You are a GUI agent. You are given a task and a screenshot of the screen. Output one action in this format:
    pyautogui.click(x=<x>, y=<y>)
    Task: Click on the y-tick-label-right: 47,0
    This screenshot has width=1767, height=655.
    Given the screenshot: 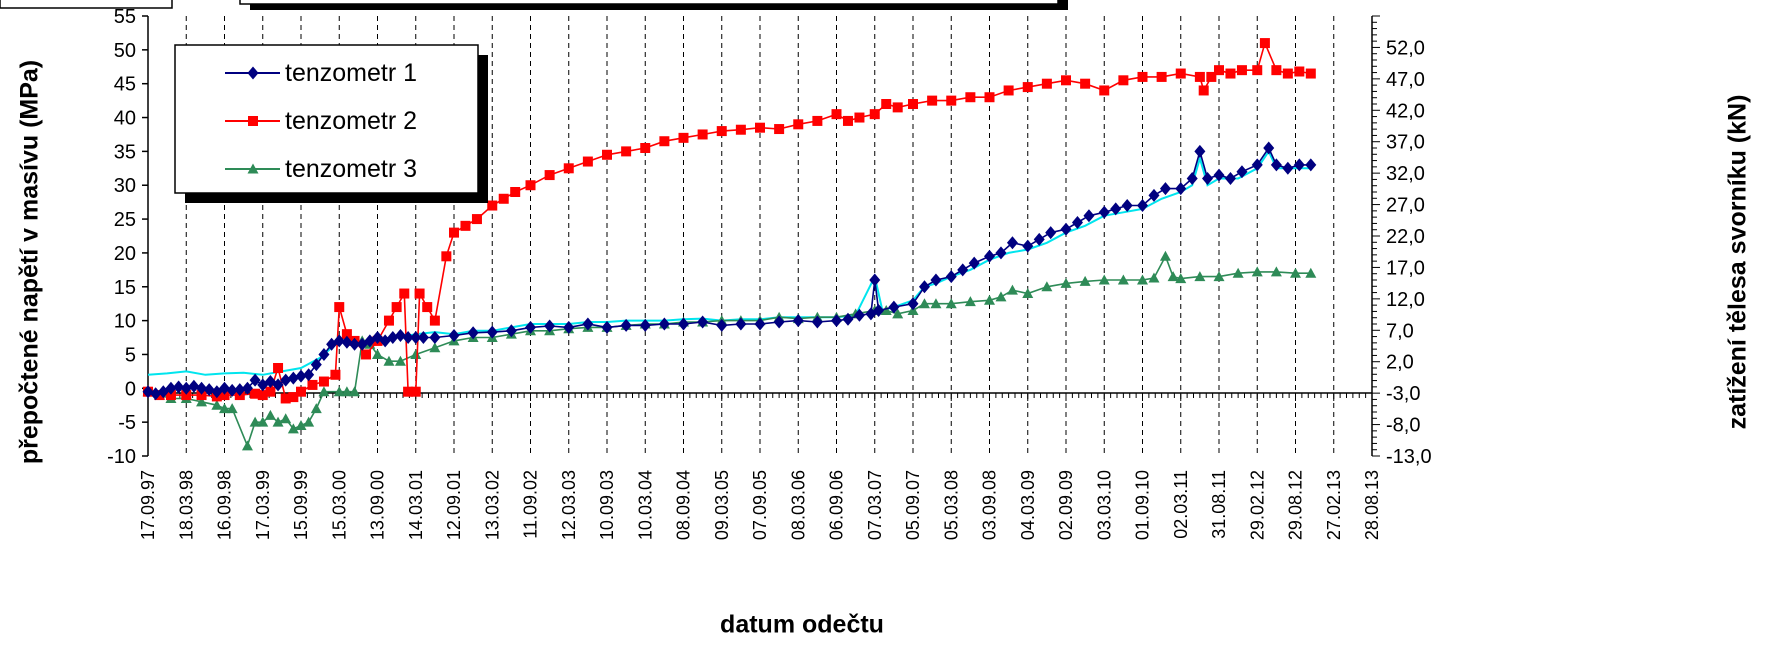 What is the action you would take?
    pyautogui.click(x=1405, y=80)
    